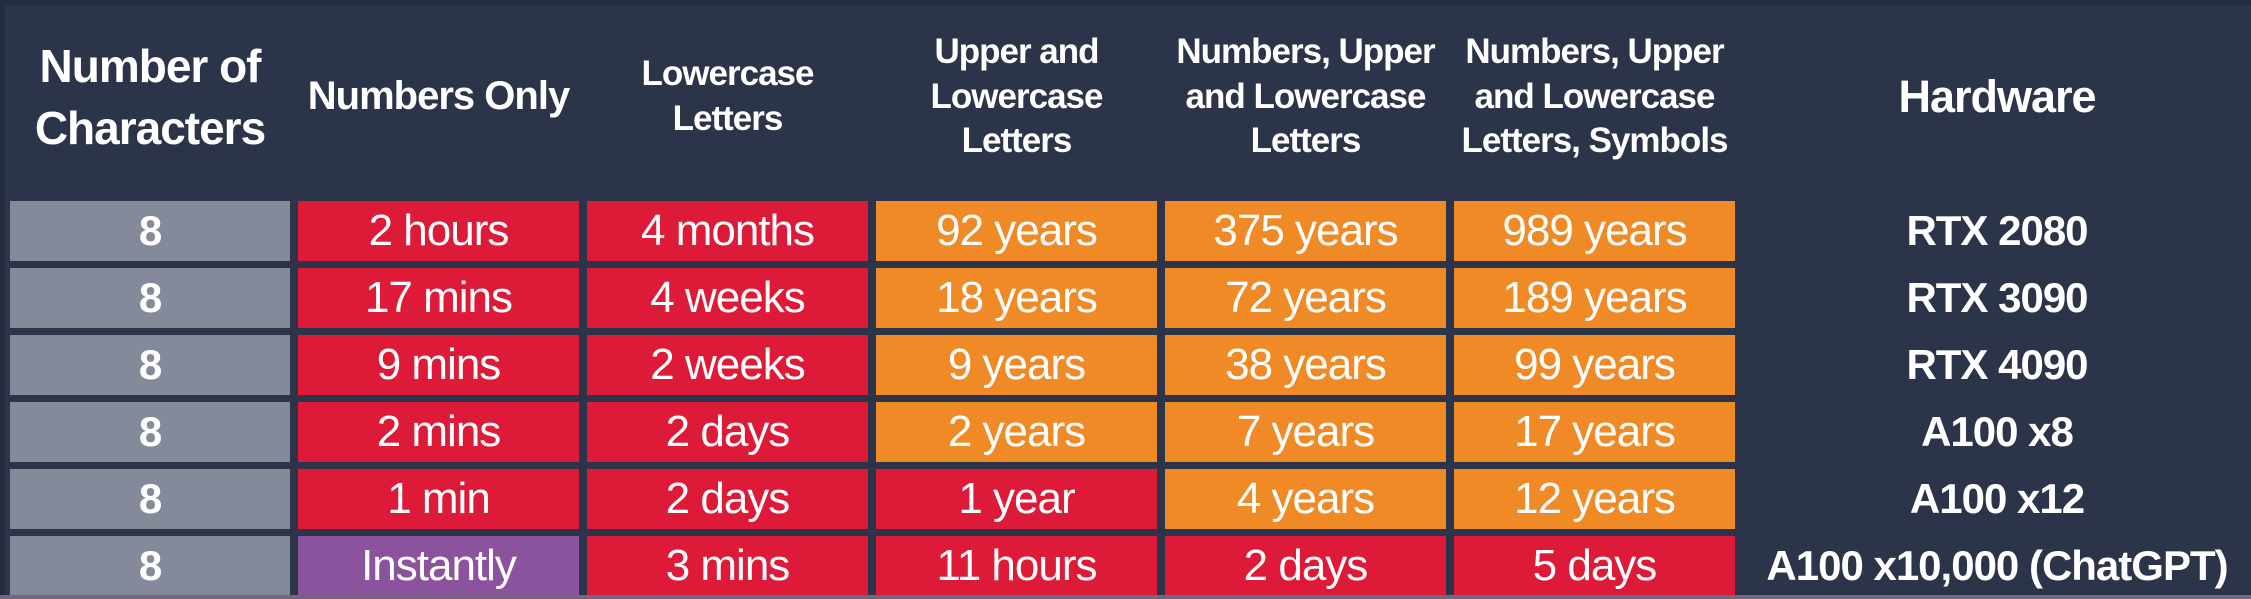 The height and width of the screenshot is (599, 2251). Describe the element at coordinates (150, 298) in the screenshot. I see `table-cell-r2-c1: 8` at that location.